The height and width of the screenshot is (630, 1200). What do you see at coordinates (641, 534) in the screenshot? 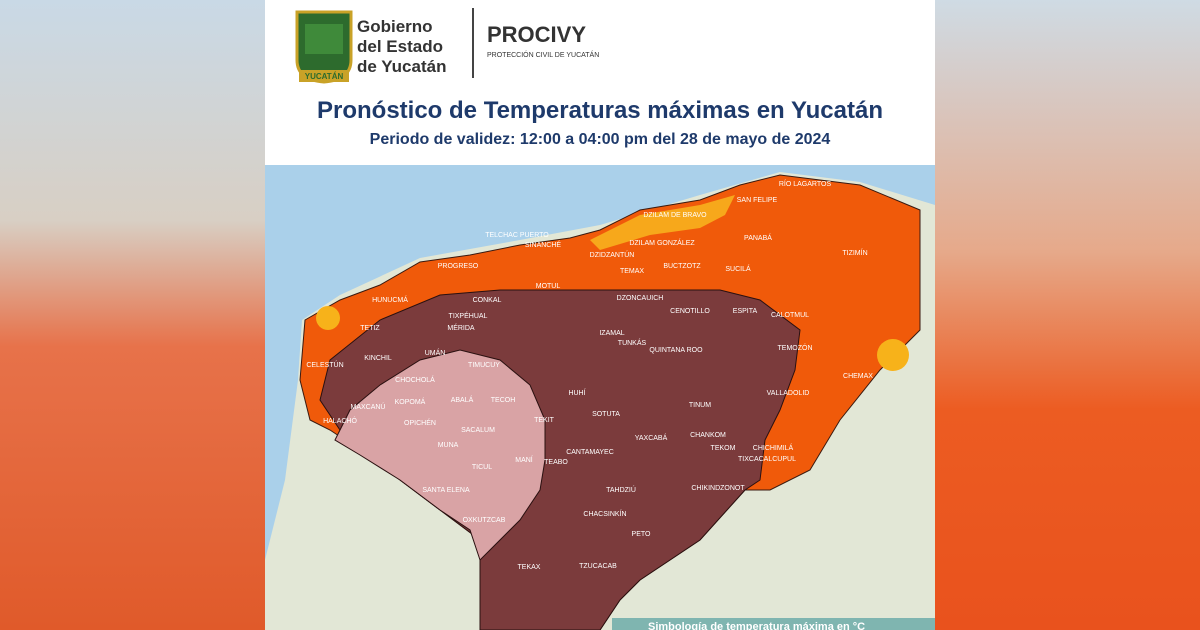
I see `municipality-label: PETO` at bounding box center [641, 534].